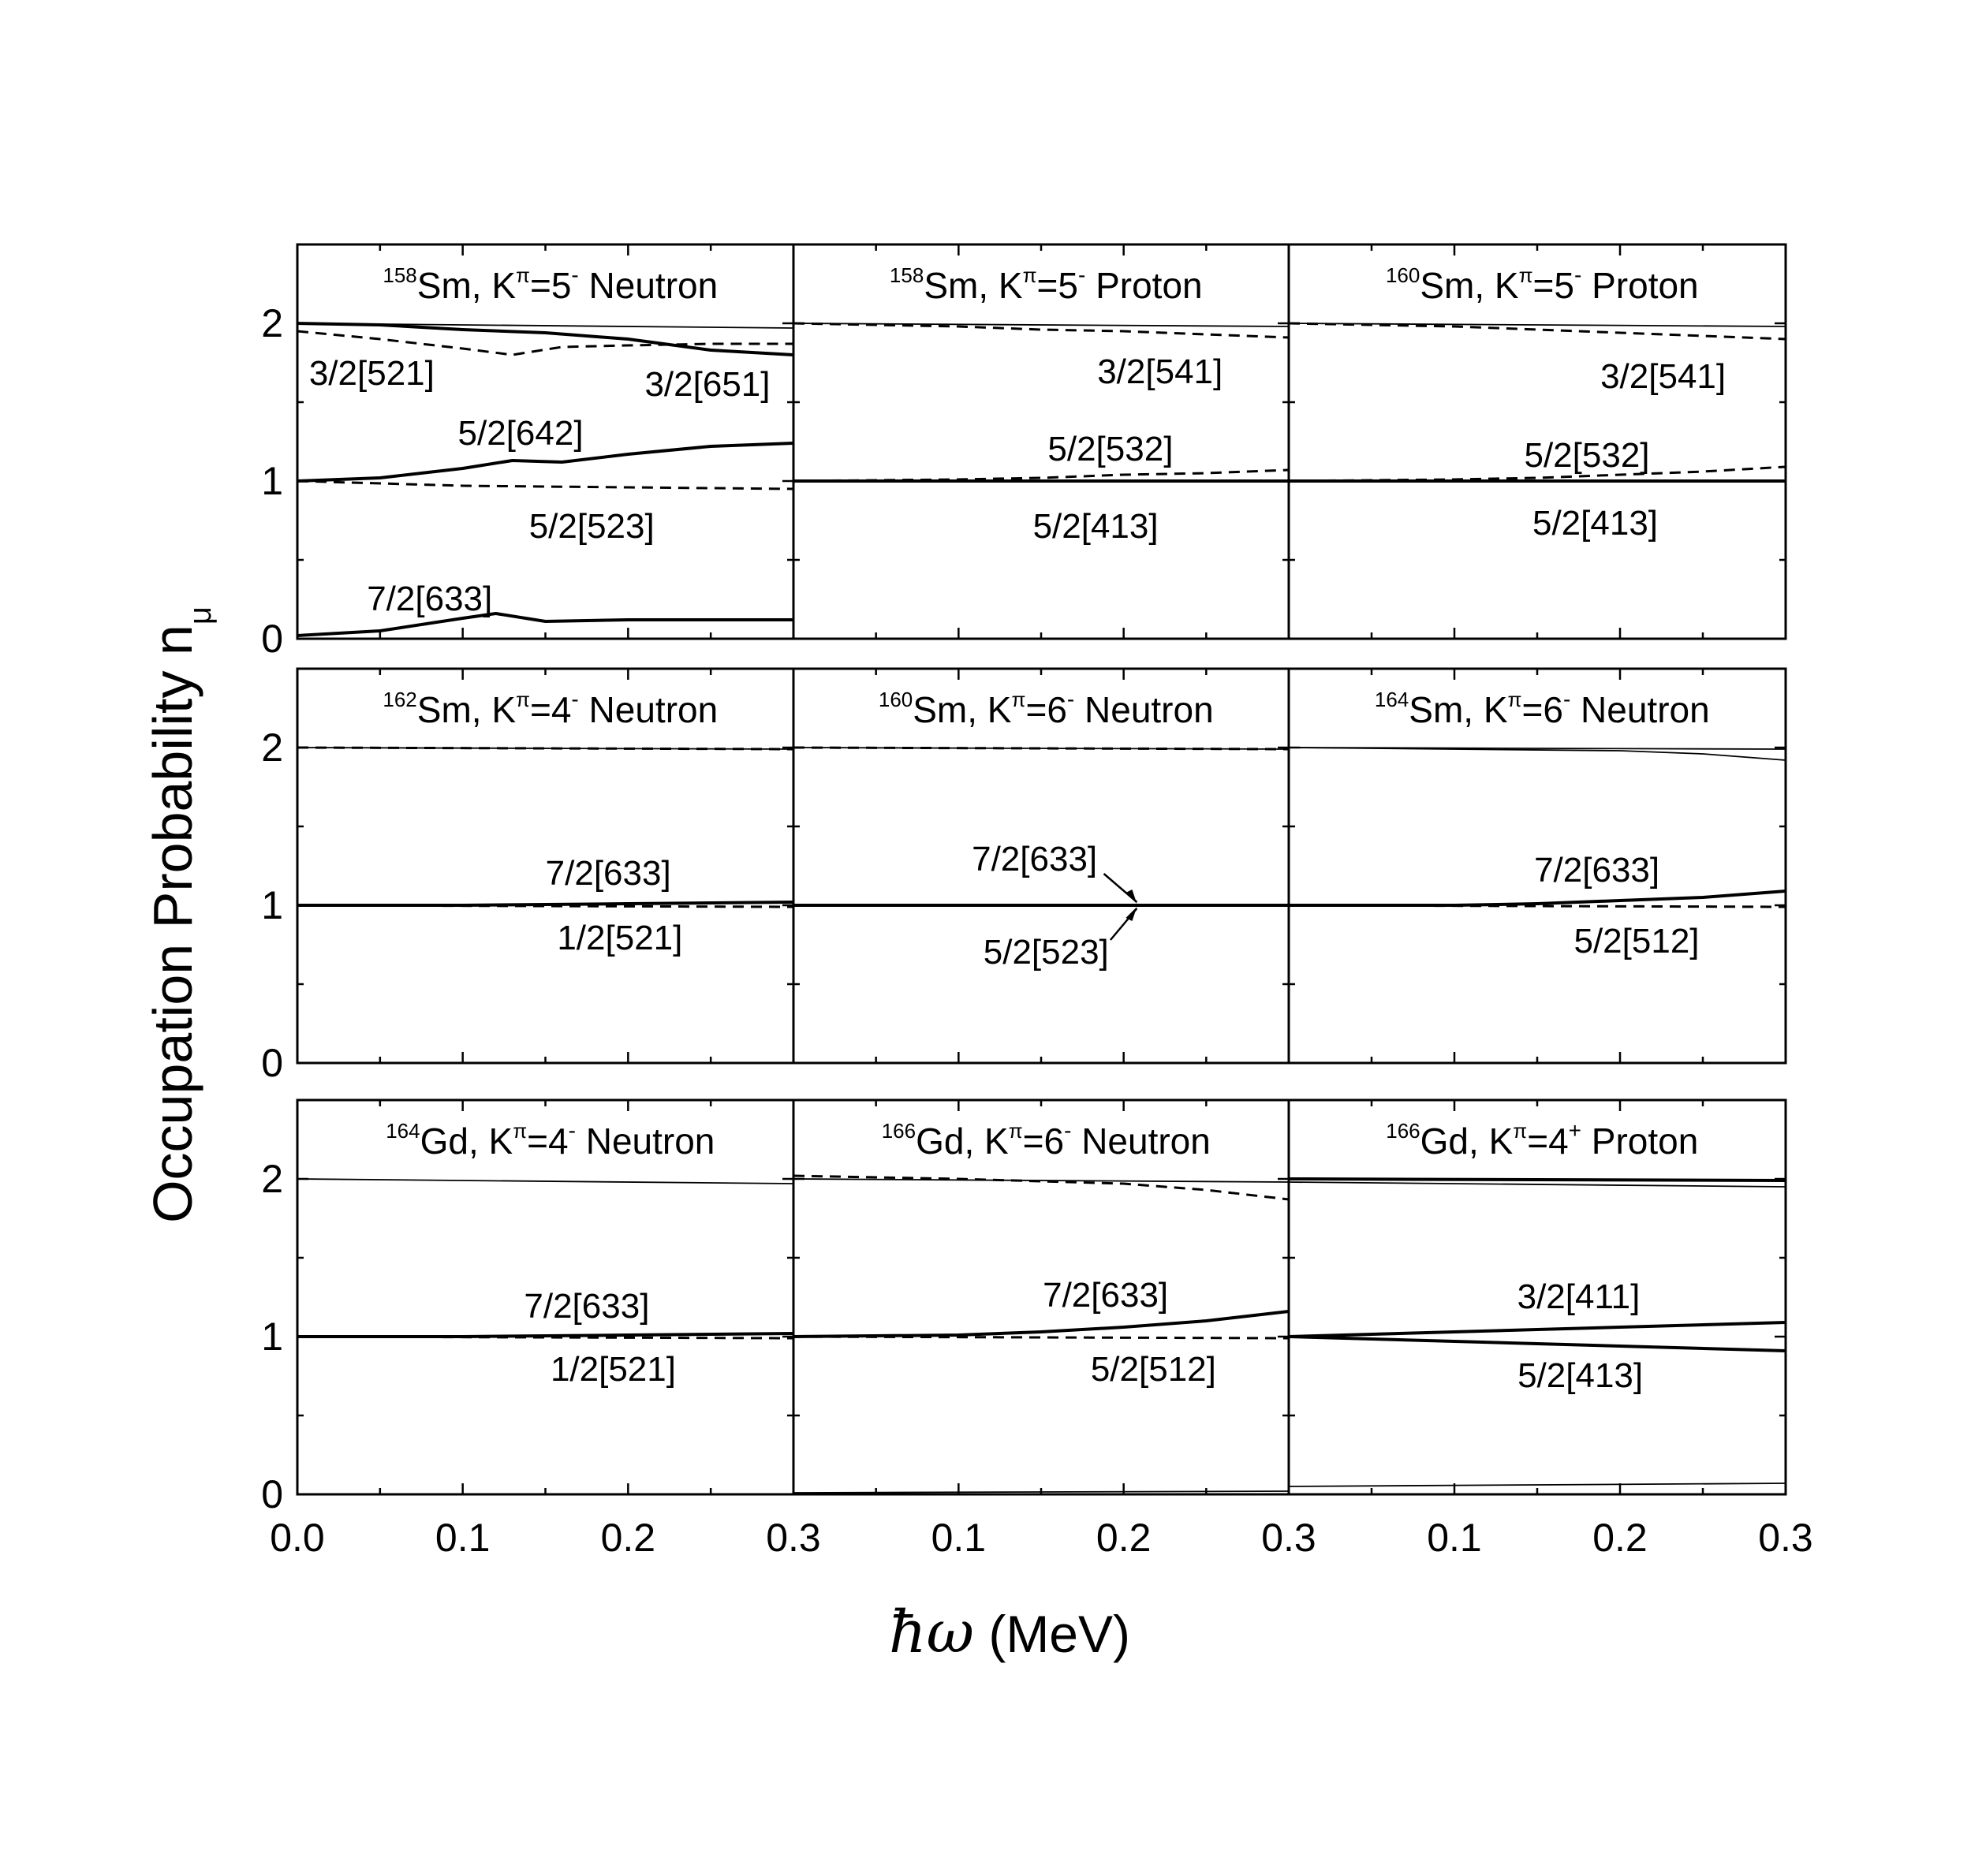 The height and width of the screenshot is (1876, 1971). I want to click on panel-6: 164Sm, Kπ=6- Neutron 7/2[633] 5/2[512], so click(1537, 866).